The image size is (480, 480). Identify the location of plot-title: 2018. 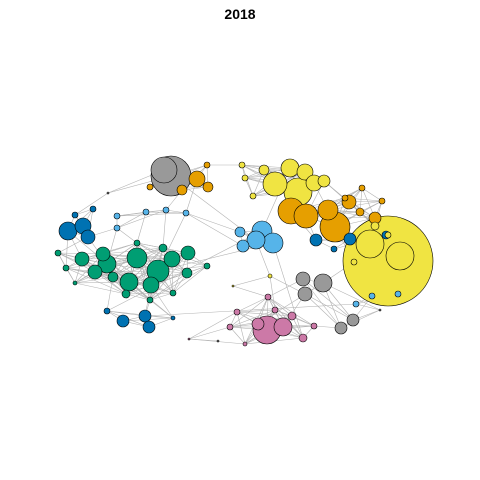
(240, 14).